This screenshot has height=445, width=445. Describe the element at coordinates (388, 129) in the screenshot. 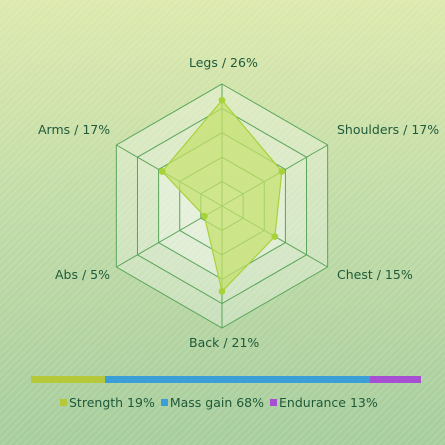

I see `axis-label-shoulders: Shoulders / 17%` at that location.